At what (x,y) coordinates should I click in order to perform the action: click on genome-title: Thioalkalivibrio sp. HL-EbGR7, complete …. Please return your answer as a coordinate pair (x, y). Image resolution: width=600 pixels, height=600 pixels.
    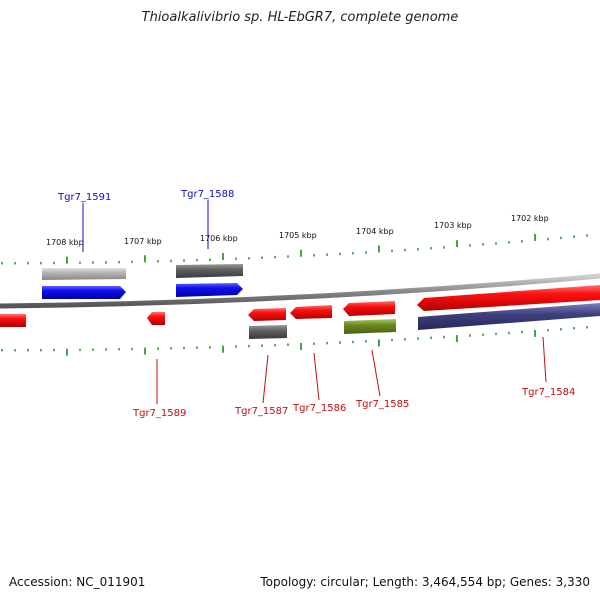
    Looking at the image, I should click on (300, 17).